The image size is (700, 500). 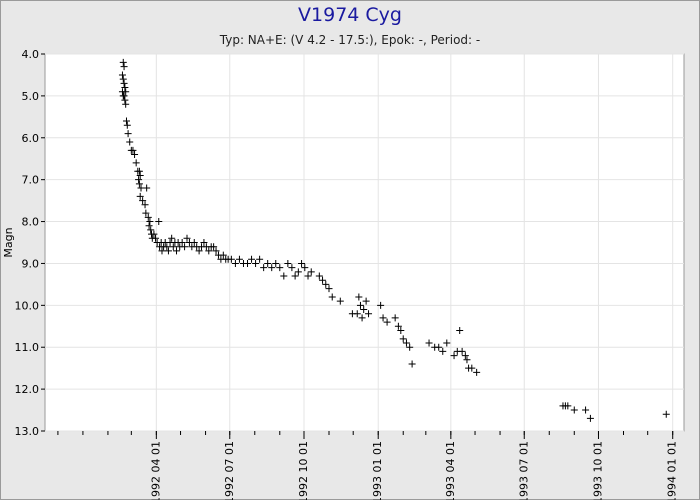 I want to click on x-tick-label: 1992 07 01, so click(x=229, y=470).